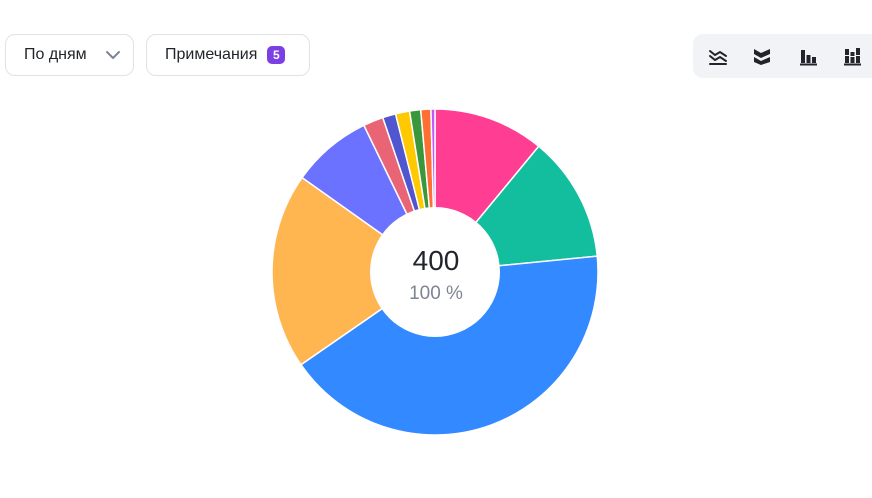 This screenshot has height=498, width=872. What do you see at coordinates (436, 293) in the screenshot?
I see `total-percent: 100 %` at bounding box center [436, 293].